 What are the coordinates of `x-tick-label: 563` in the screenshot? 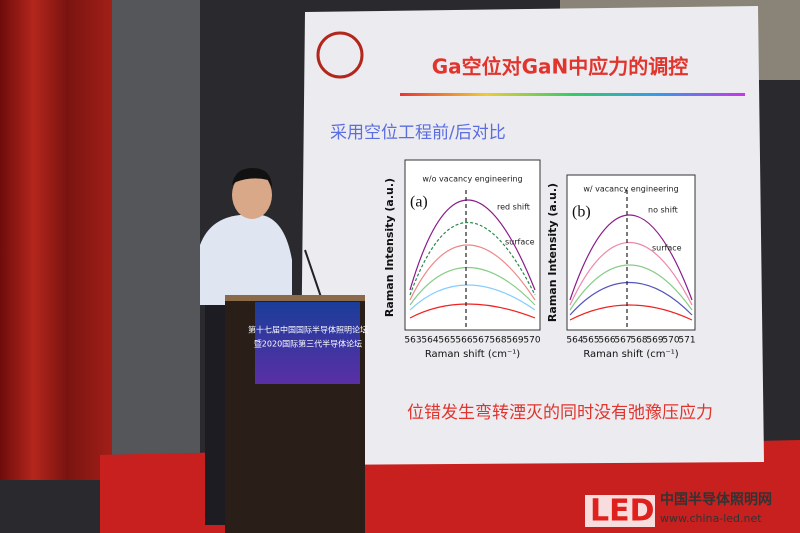 It's located at (412, 341).